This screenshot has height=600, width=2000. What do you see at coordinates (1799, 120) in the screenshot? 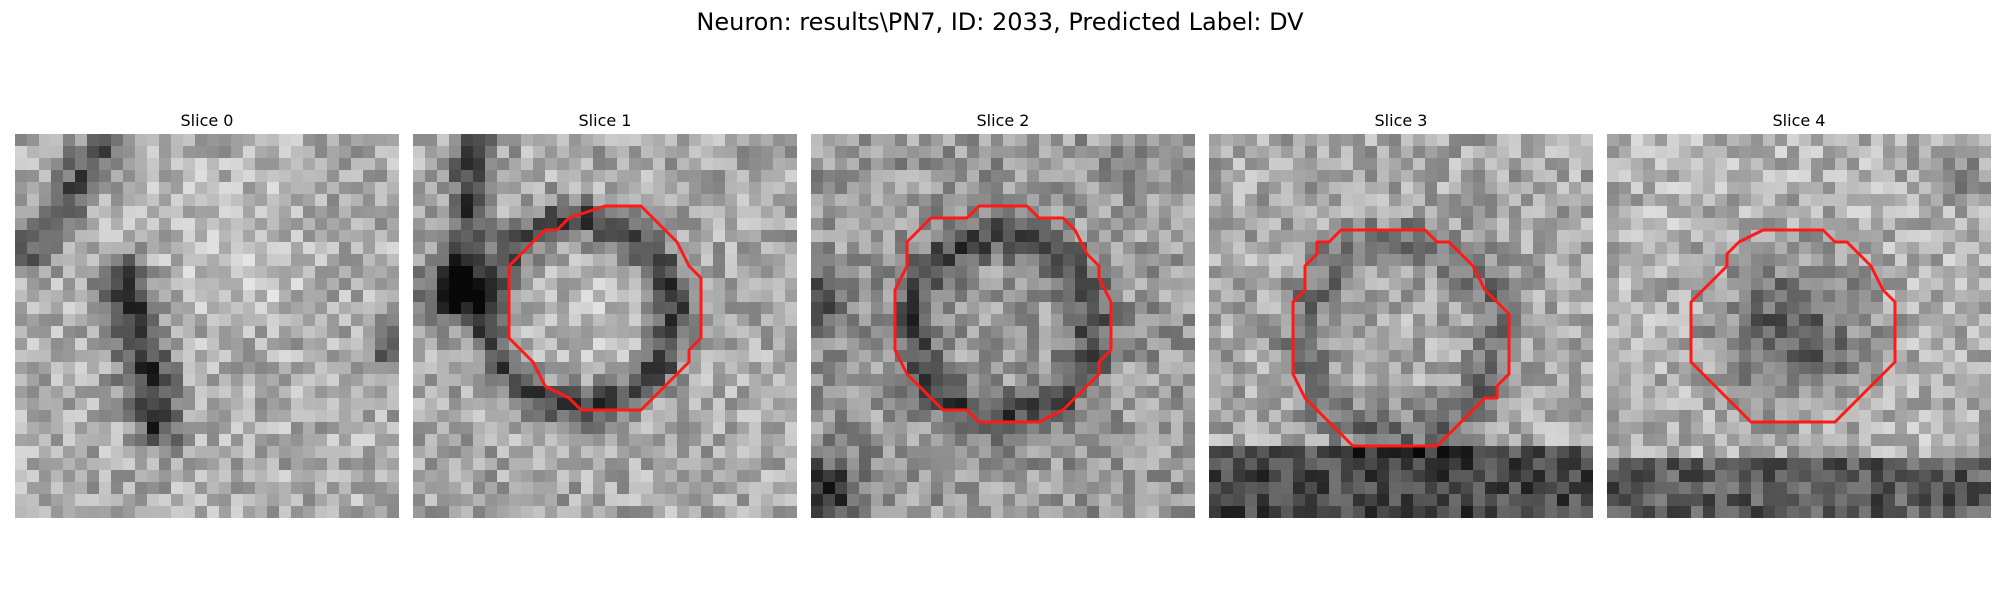
I see `slice-title: Slice 4` at bounding box center [1799, 120].